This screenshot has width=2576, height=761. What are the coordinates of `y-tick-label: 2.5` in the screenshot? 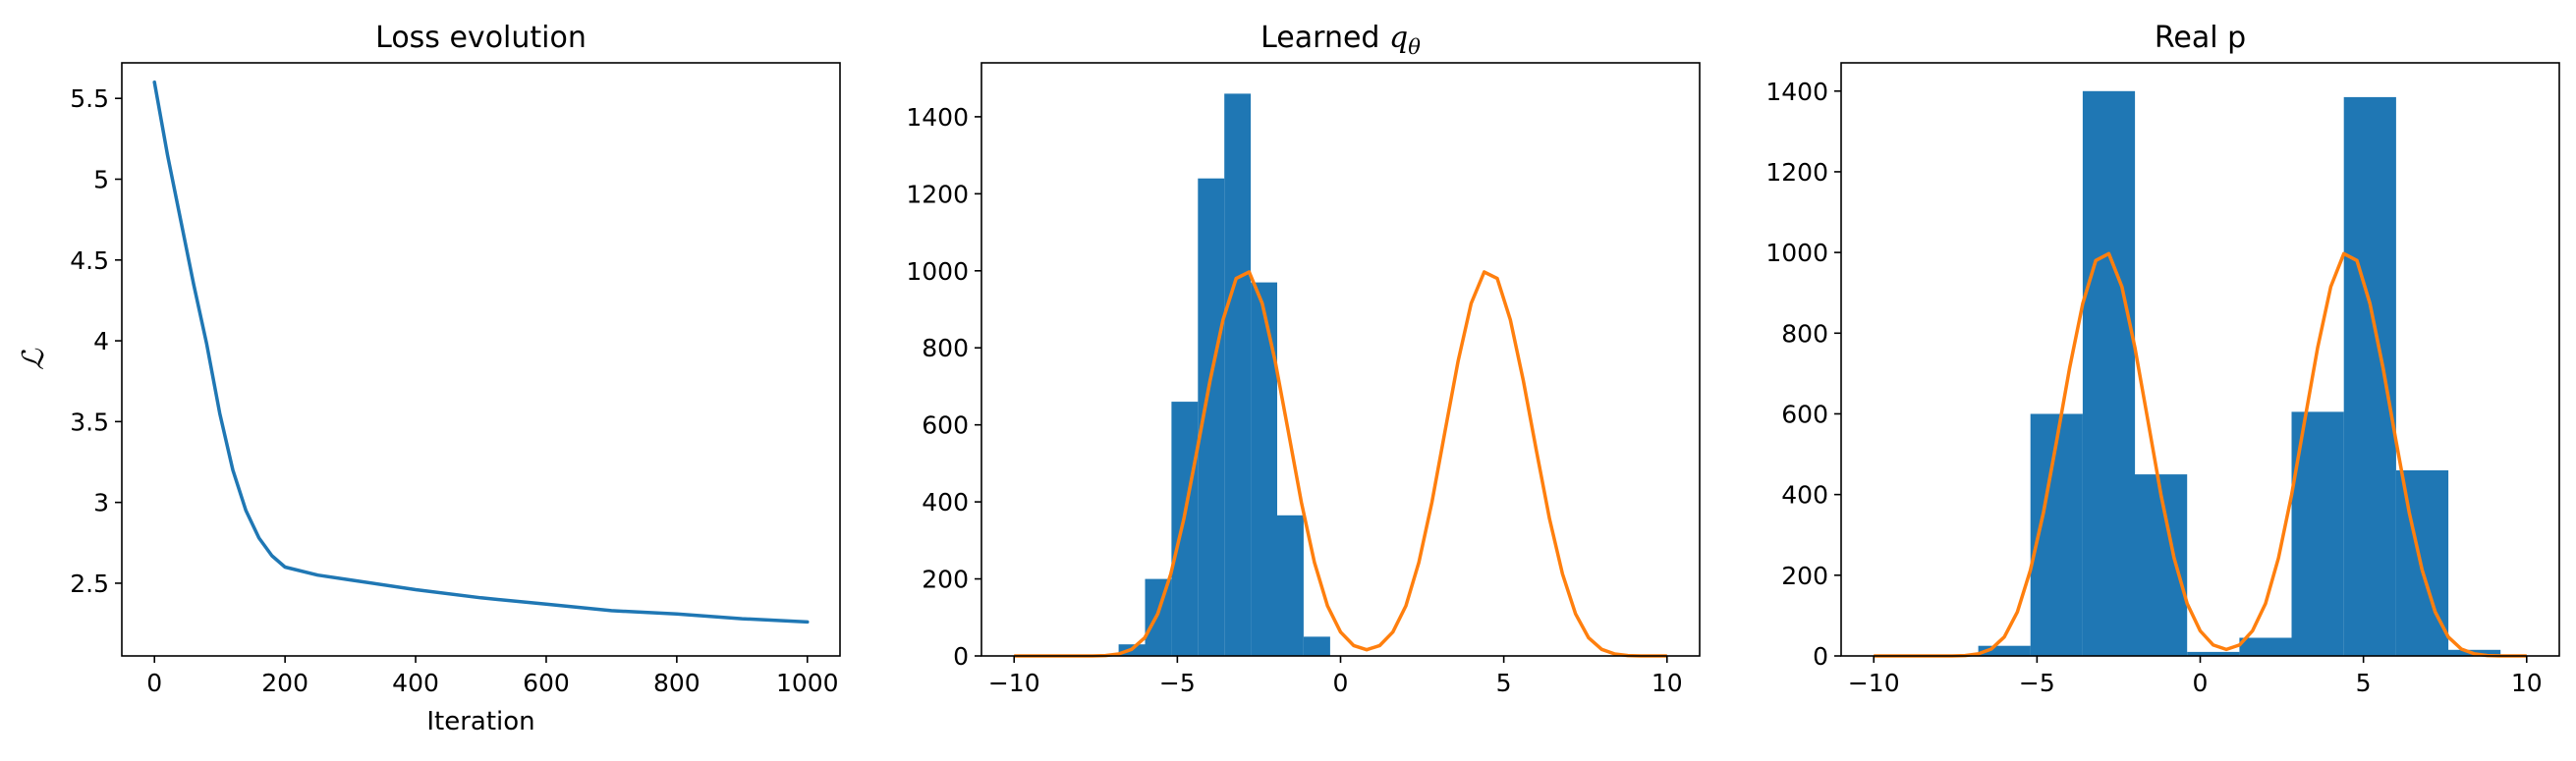 It's located at (89, 584).